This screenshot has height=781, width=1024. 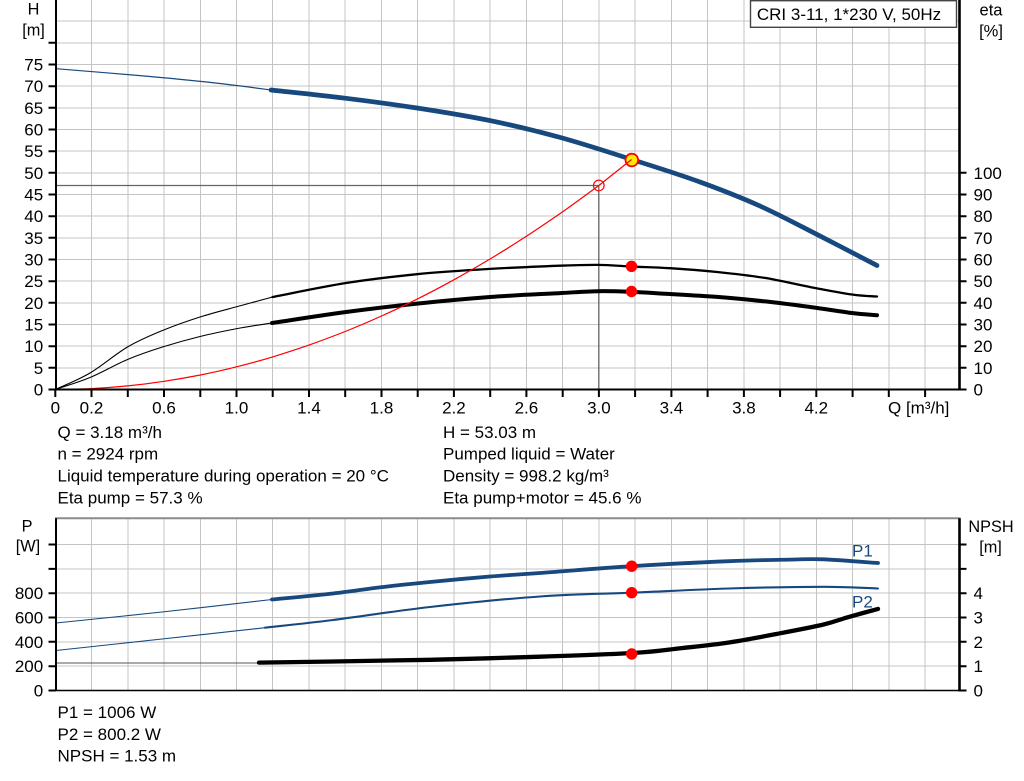 What do you see at coordinates (33, 281) in the screenshot?
I see `svg-text: 25` at bounding box center [33, 281].